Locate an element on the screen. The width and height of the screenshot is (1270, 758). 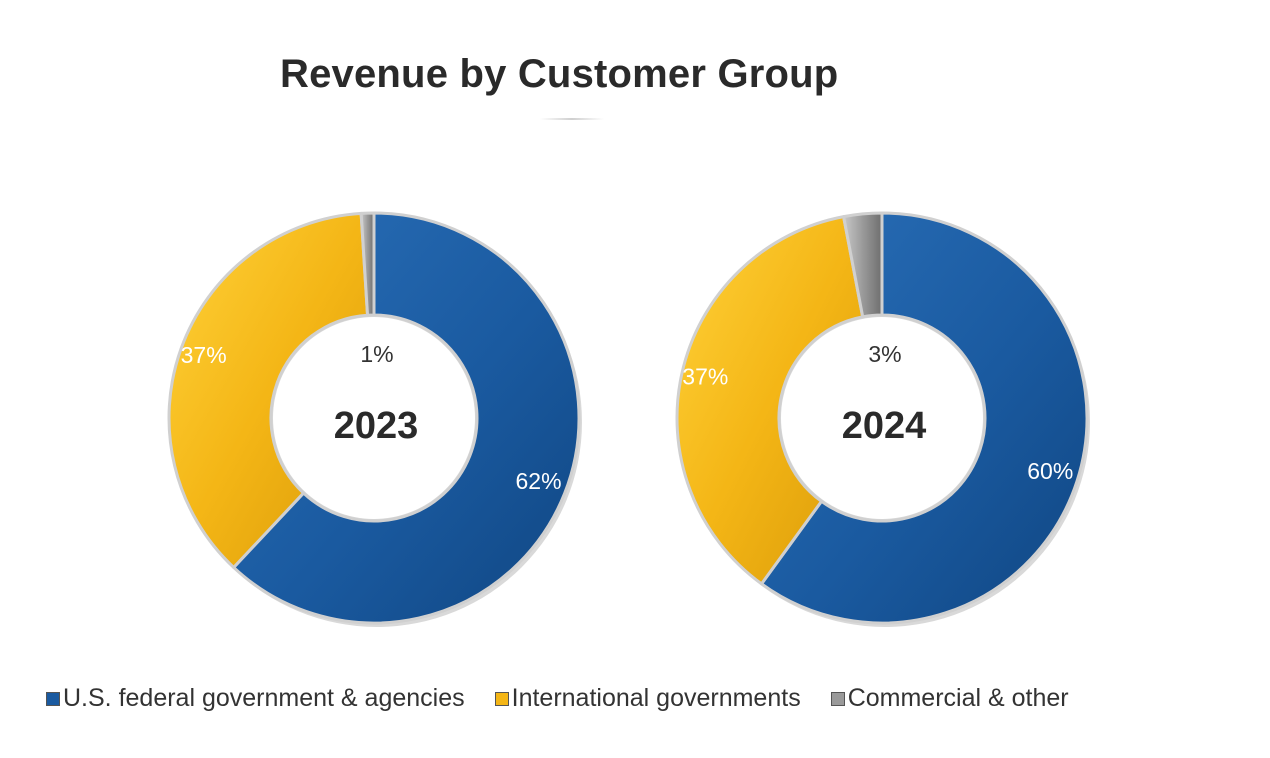
legend-label-commercial: Commercial & other is located at coordinates (958, 698).